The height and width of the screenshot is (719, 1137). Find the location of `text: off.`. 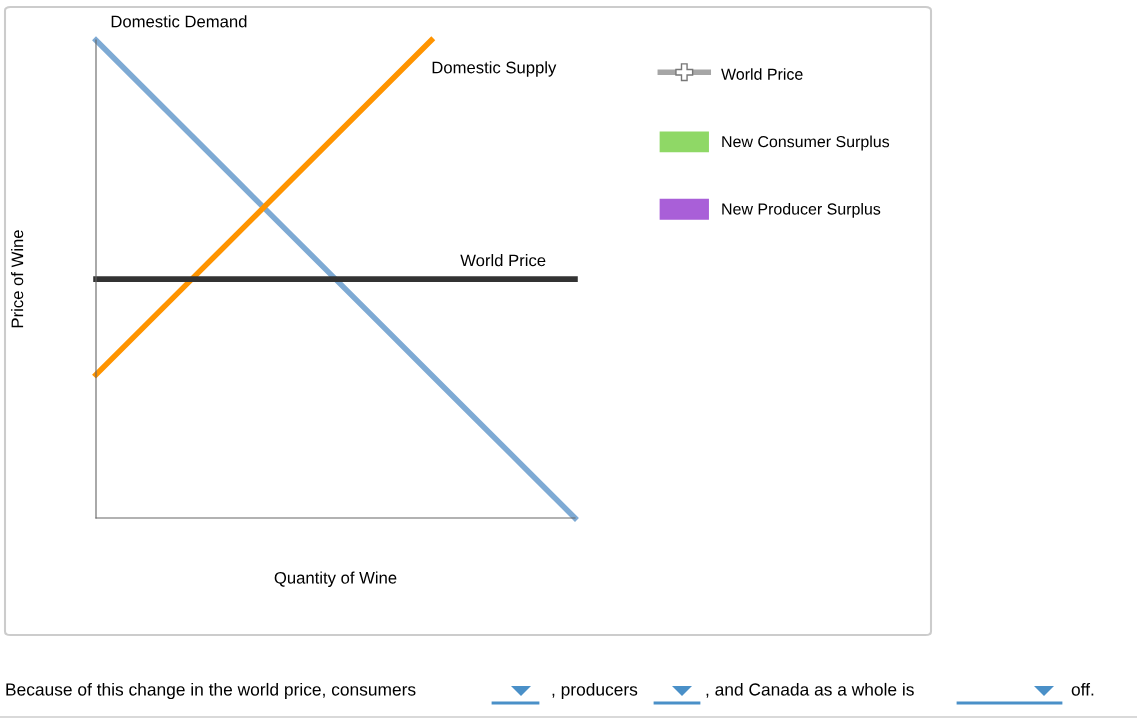

text: off. is located at coordinates (1082, 689).